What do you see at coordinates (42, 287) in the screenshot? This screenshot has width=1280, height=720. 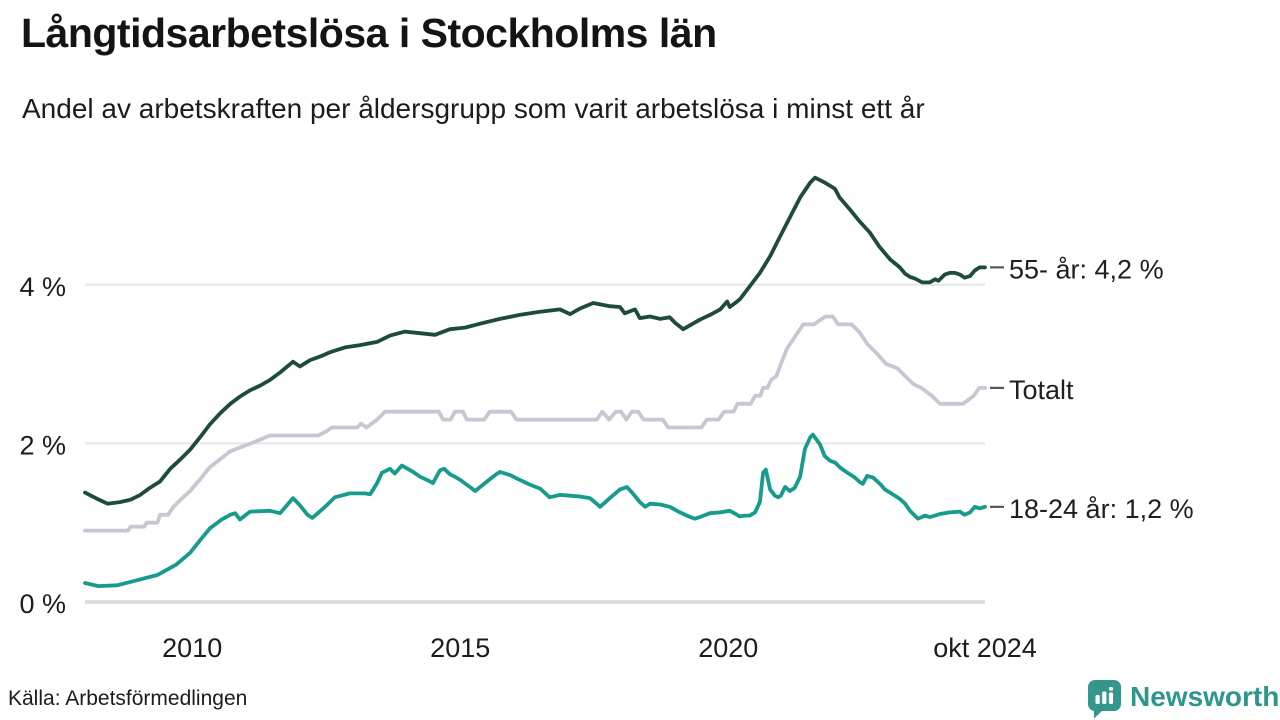 I see `y-tick-label: 4 %` at bounding box center [42, 287].